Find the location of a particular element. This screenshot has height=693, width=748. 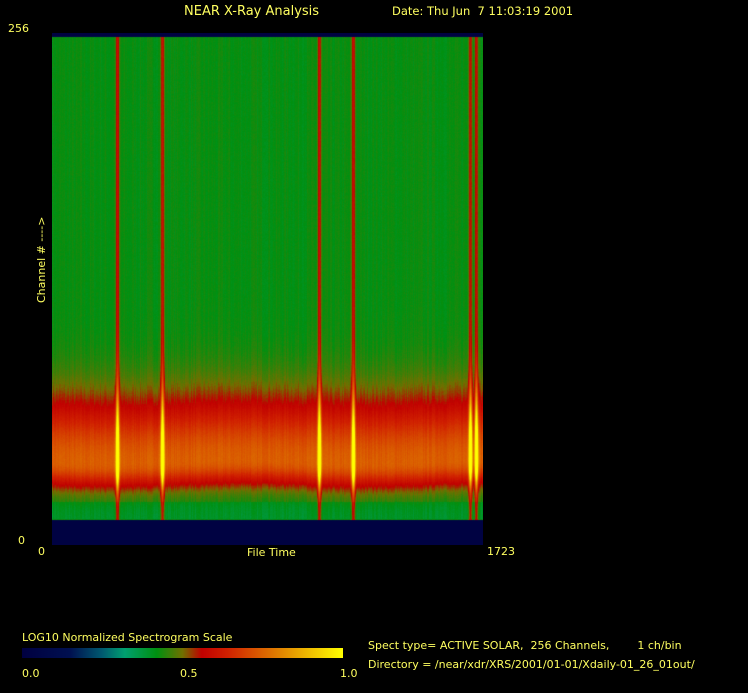

colorbar-label: LOG10 Normalized Spectrogram Scale is located at coordinates (127, 637).